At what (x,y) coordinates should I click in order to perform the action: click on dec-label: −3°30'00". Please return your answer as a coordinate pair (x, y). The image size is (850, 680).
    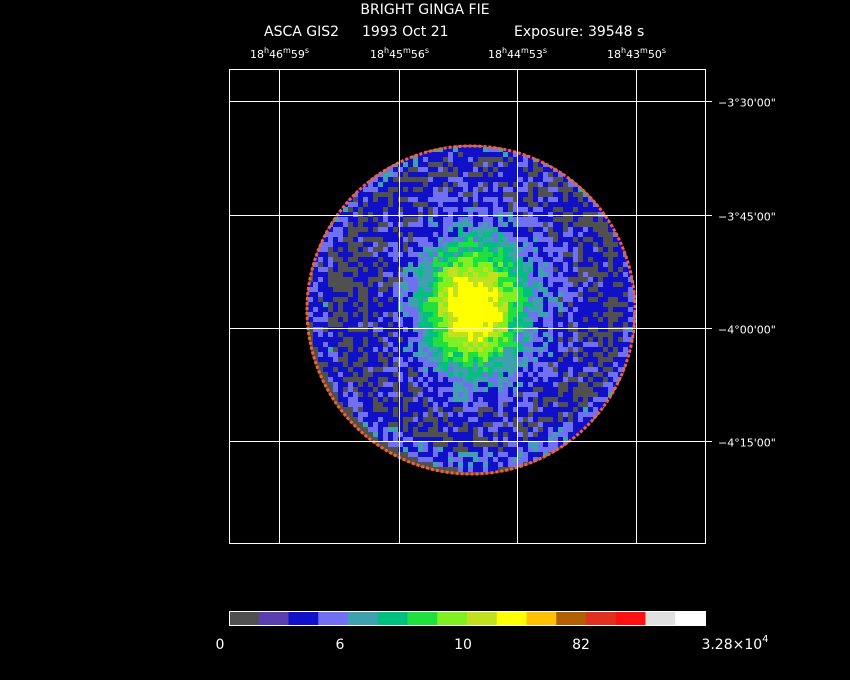
    Looking at the image, I should click on (747, 103).